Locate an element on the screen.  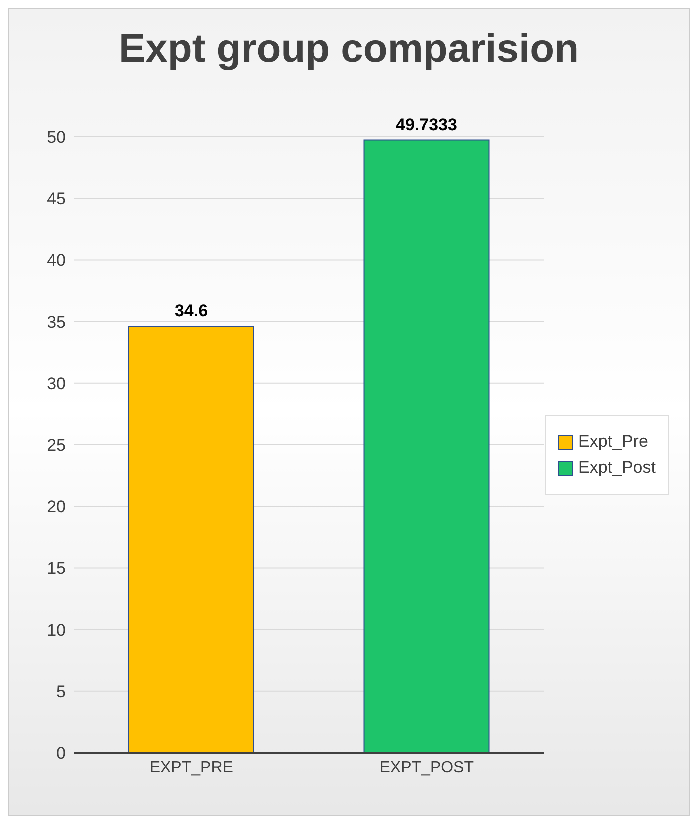
x-tick-label: EXPT_POST is located at coordinates (427, 767).